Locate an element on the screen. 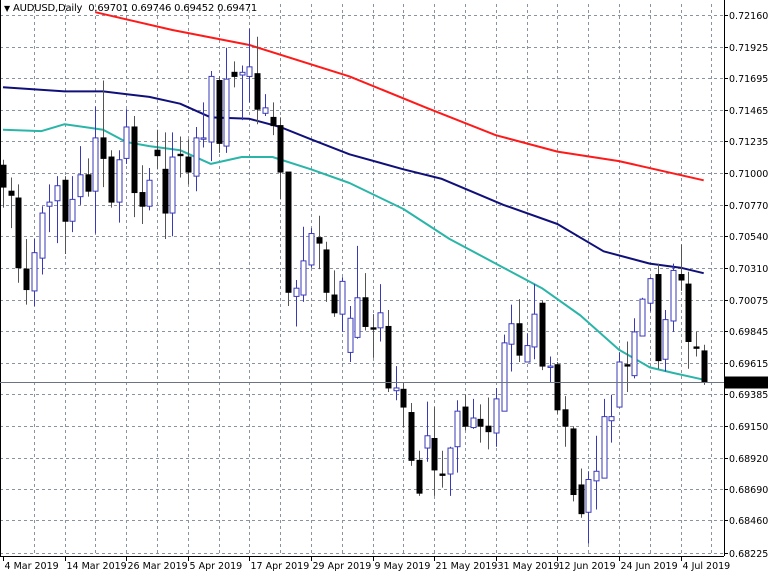 The height and width of the screenshot is (576, 768). x-tick-label: 24 Jun 2019 is located at coordinates (649, 566).